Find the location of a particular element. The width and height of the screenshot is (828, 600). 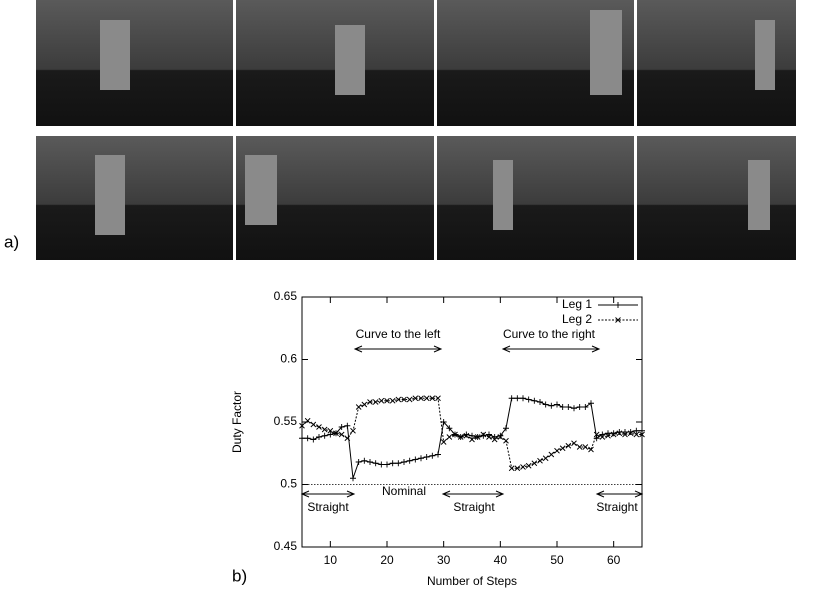

x-tick-label: 50 is located at coordinates (557, 560).